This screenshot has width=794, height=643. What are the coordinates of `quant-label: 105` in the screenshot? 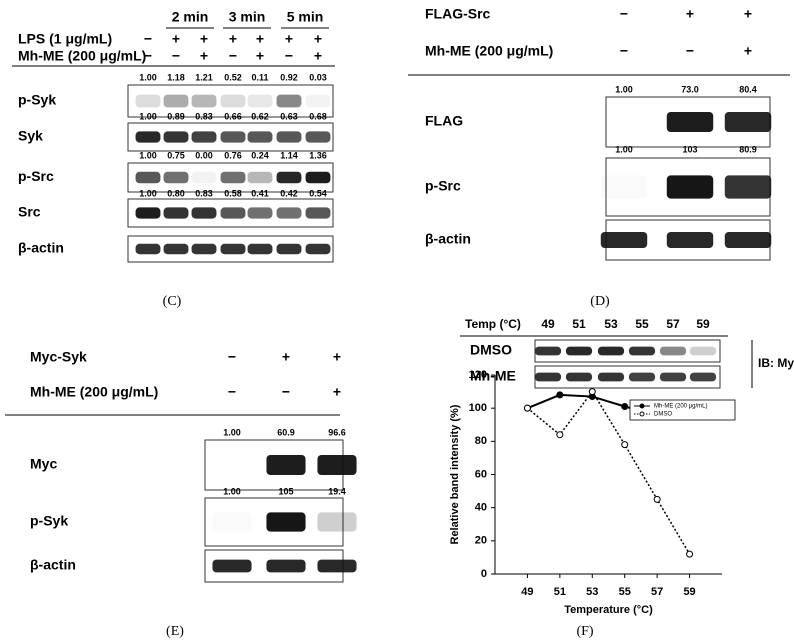 It's located at (285, 491).